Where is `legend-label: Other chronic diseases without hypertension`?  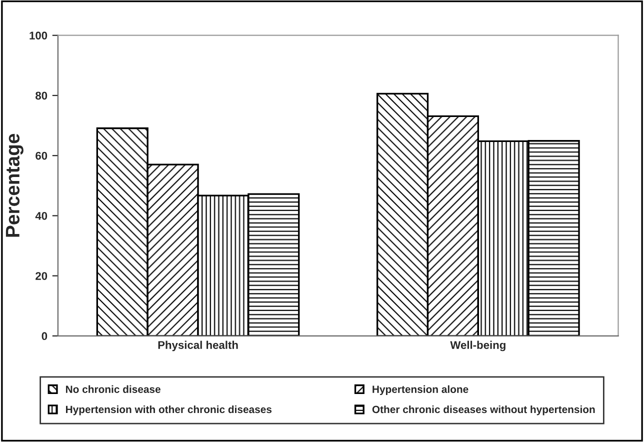
legend-label: Other chronic diseases without hypertension is located at coordinates (483, 410).